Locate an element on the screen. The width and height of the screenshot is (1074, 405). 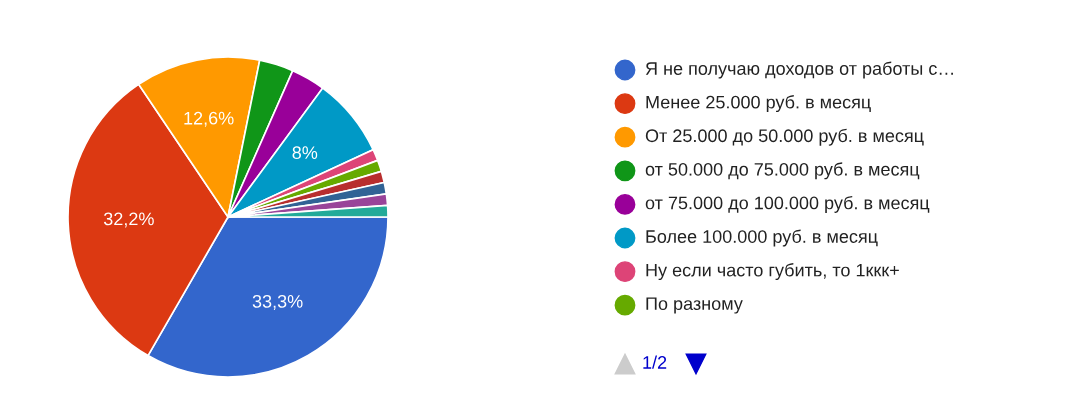
legend-label: По разному is located at coordinates (694, 305).